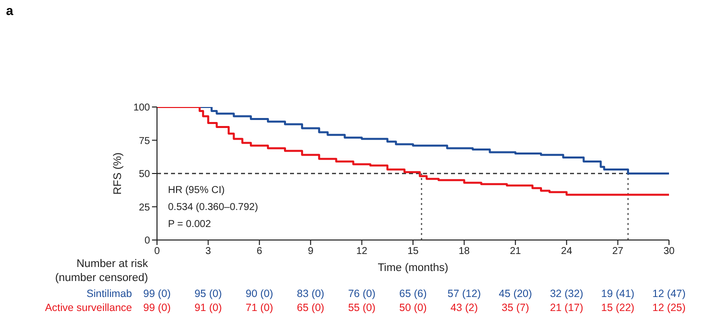 Image resolution: width=711 pixels, height=325 pixels. Describe the element at coordinates (516, 252) in the screenshot. I see `x-tick-label: 21` at that location.